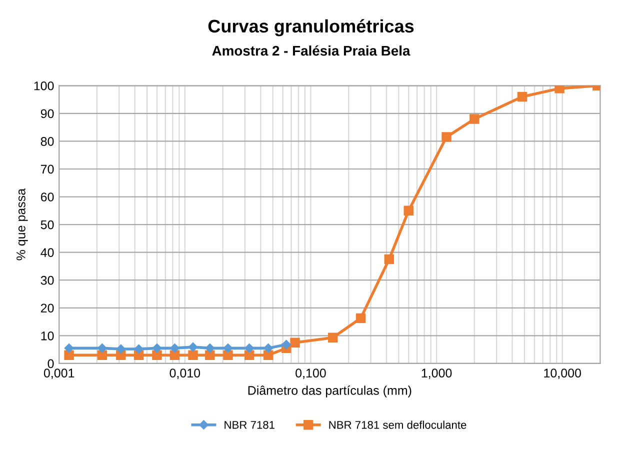  What do you see at coordinates (185, 373) in the screenshot?
I see `x-tick-label: 0,010` at bounding box center [185, 373].